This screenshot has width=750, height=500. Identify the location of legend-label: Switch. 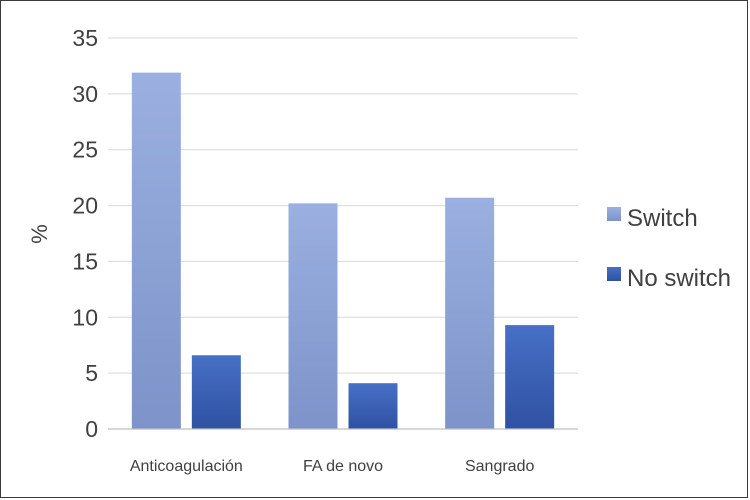
(662, 218).